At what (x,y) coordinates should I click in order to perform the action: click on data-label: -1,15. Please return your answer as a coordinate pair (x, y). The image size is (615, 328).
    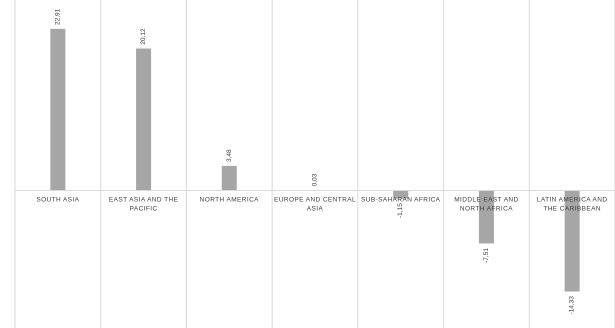
    Looking at the image, I should click on (400, 210).